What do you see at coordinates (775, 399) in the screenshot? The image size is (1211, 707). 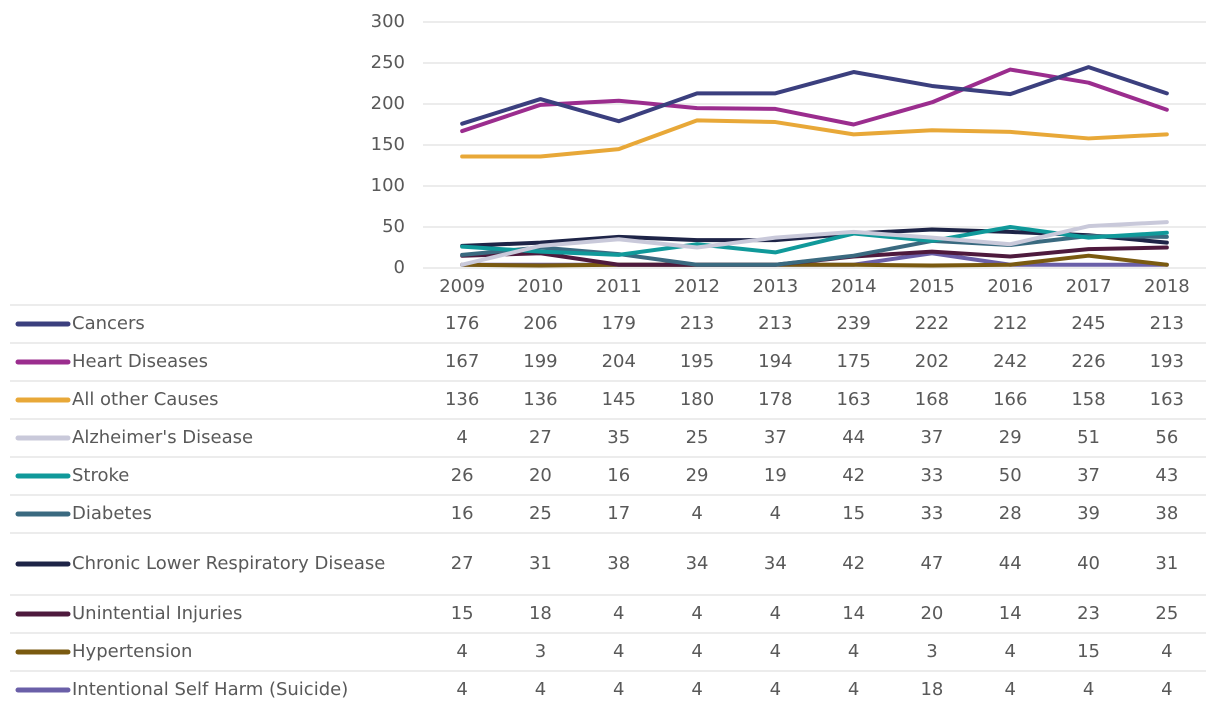 I see `table-value: 178` at bounding box center [775, 399].